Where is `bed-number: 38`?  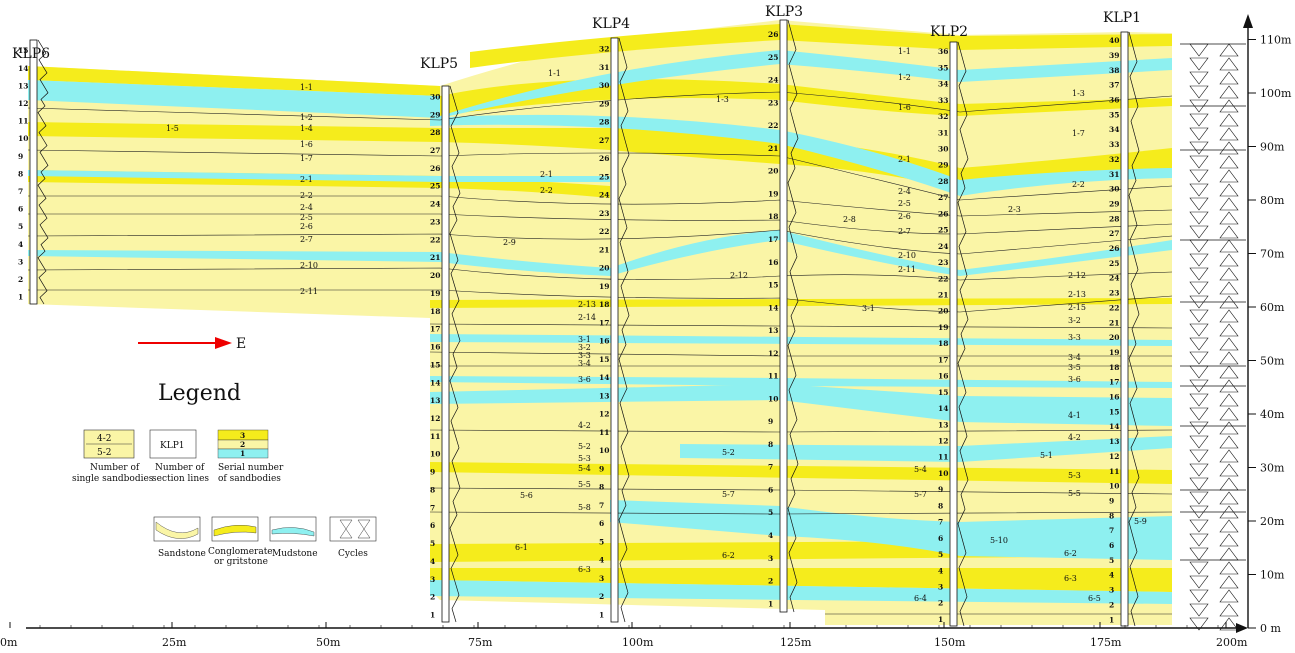 bed-number: 38 is located at coordinates (1114, 70).